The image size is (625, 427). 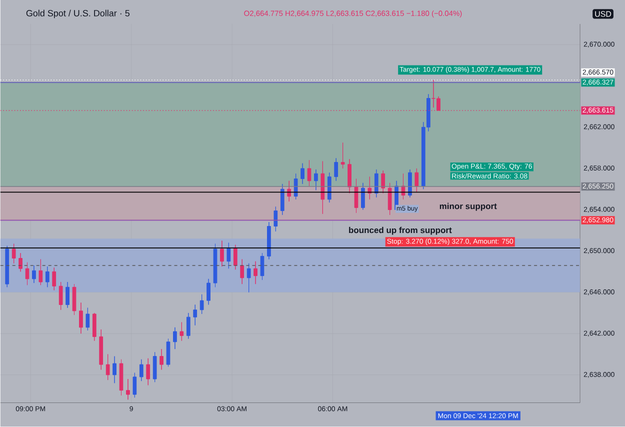 I want to click on chart-title: Gold Spot / U.S. Dollar · 5, so click(x=78, y=14).